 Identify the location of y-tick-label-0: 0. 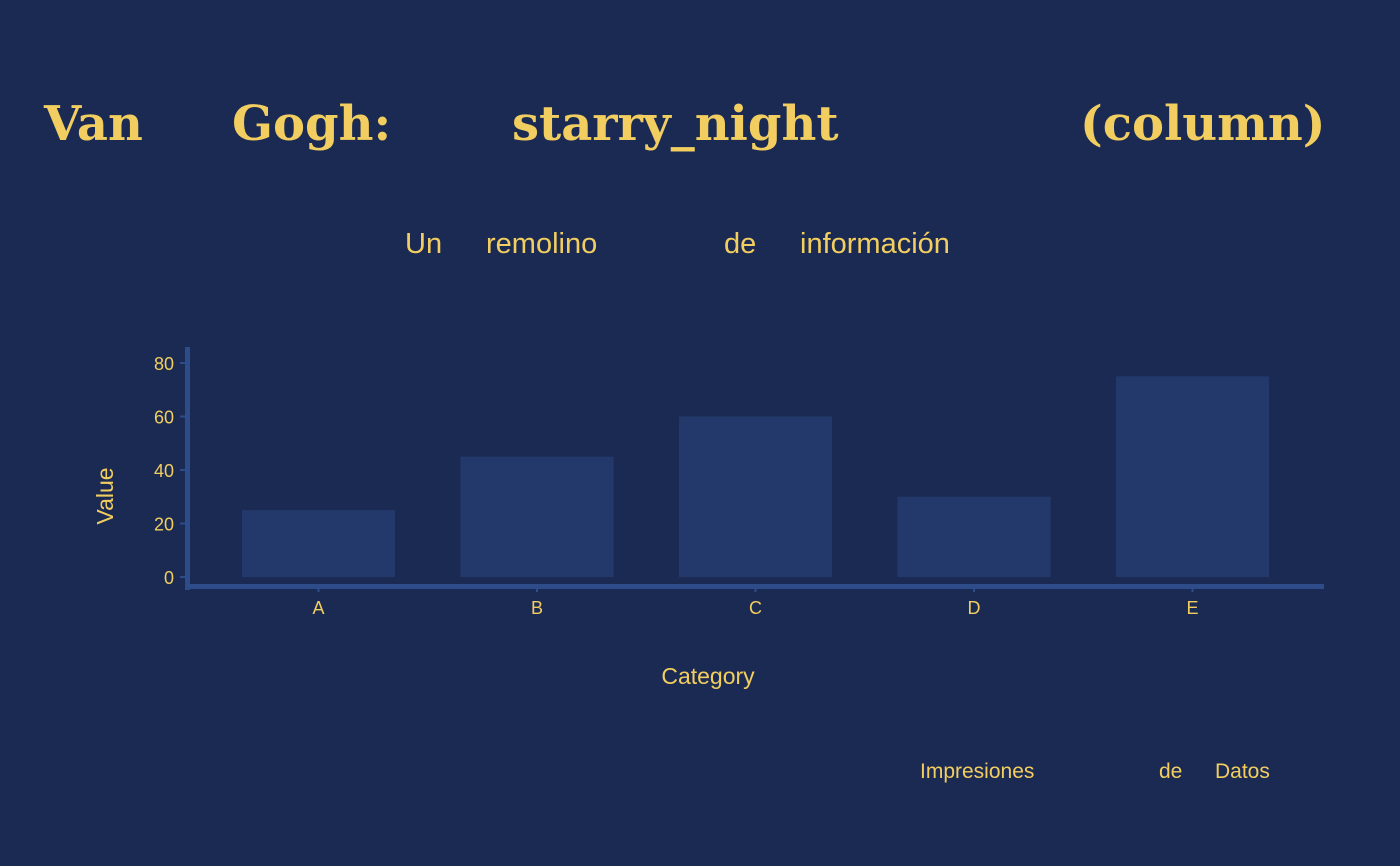
(169, 578).